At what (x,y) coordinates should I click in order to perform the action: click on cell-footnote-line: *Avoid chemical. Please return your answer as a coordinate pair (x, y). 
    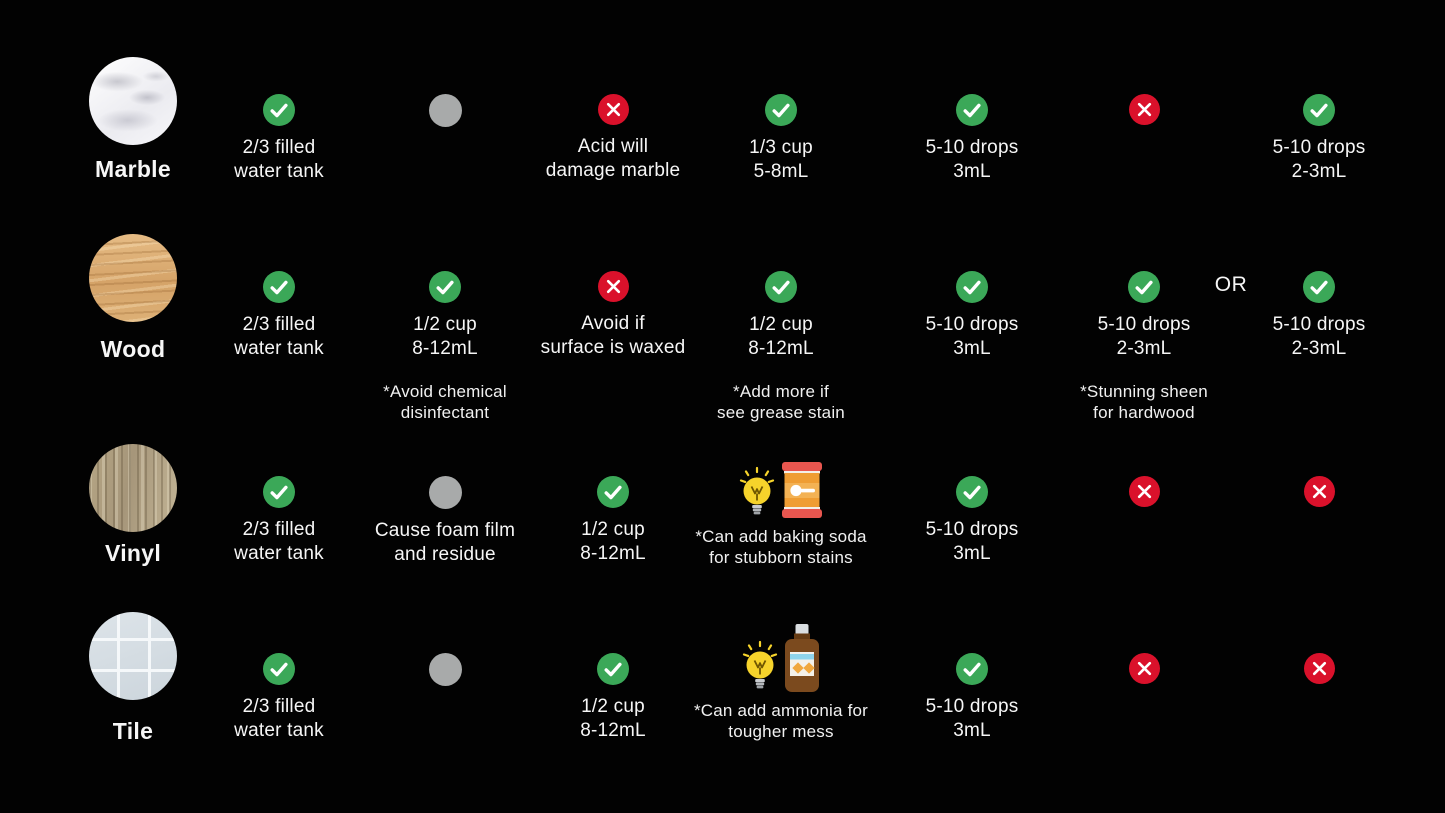
    Looking at the image, I should click on (445, 391).